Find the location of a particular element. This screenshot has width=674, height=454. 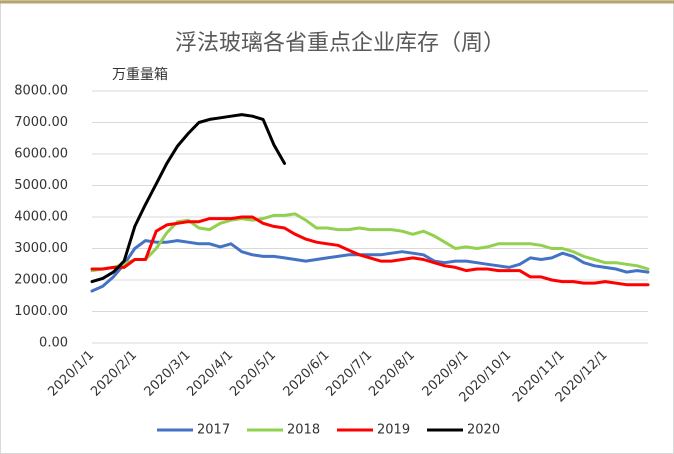

y-tick-label: 7000.00 is located at coordinates (41, 122).